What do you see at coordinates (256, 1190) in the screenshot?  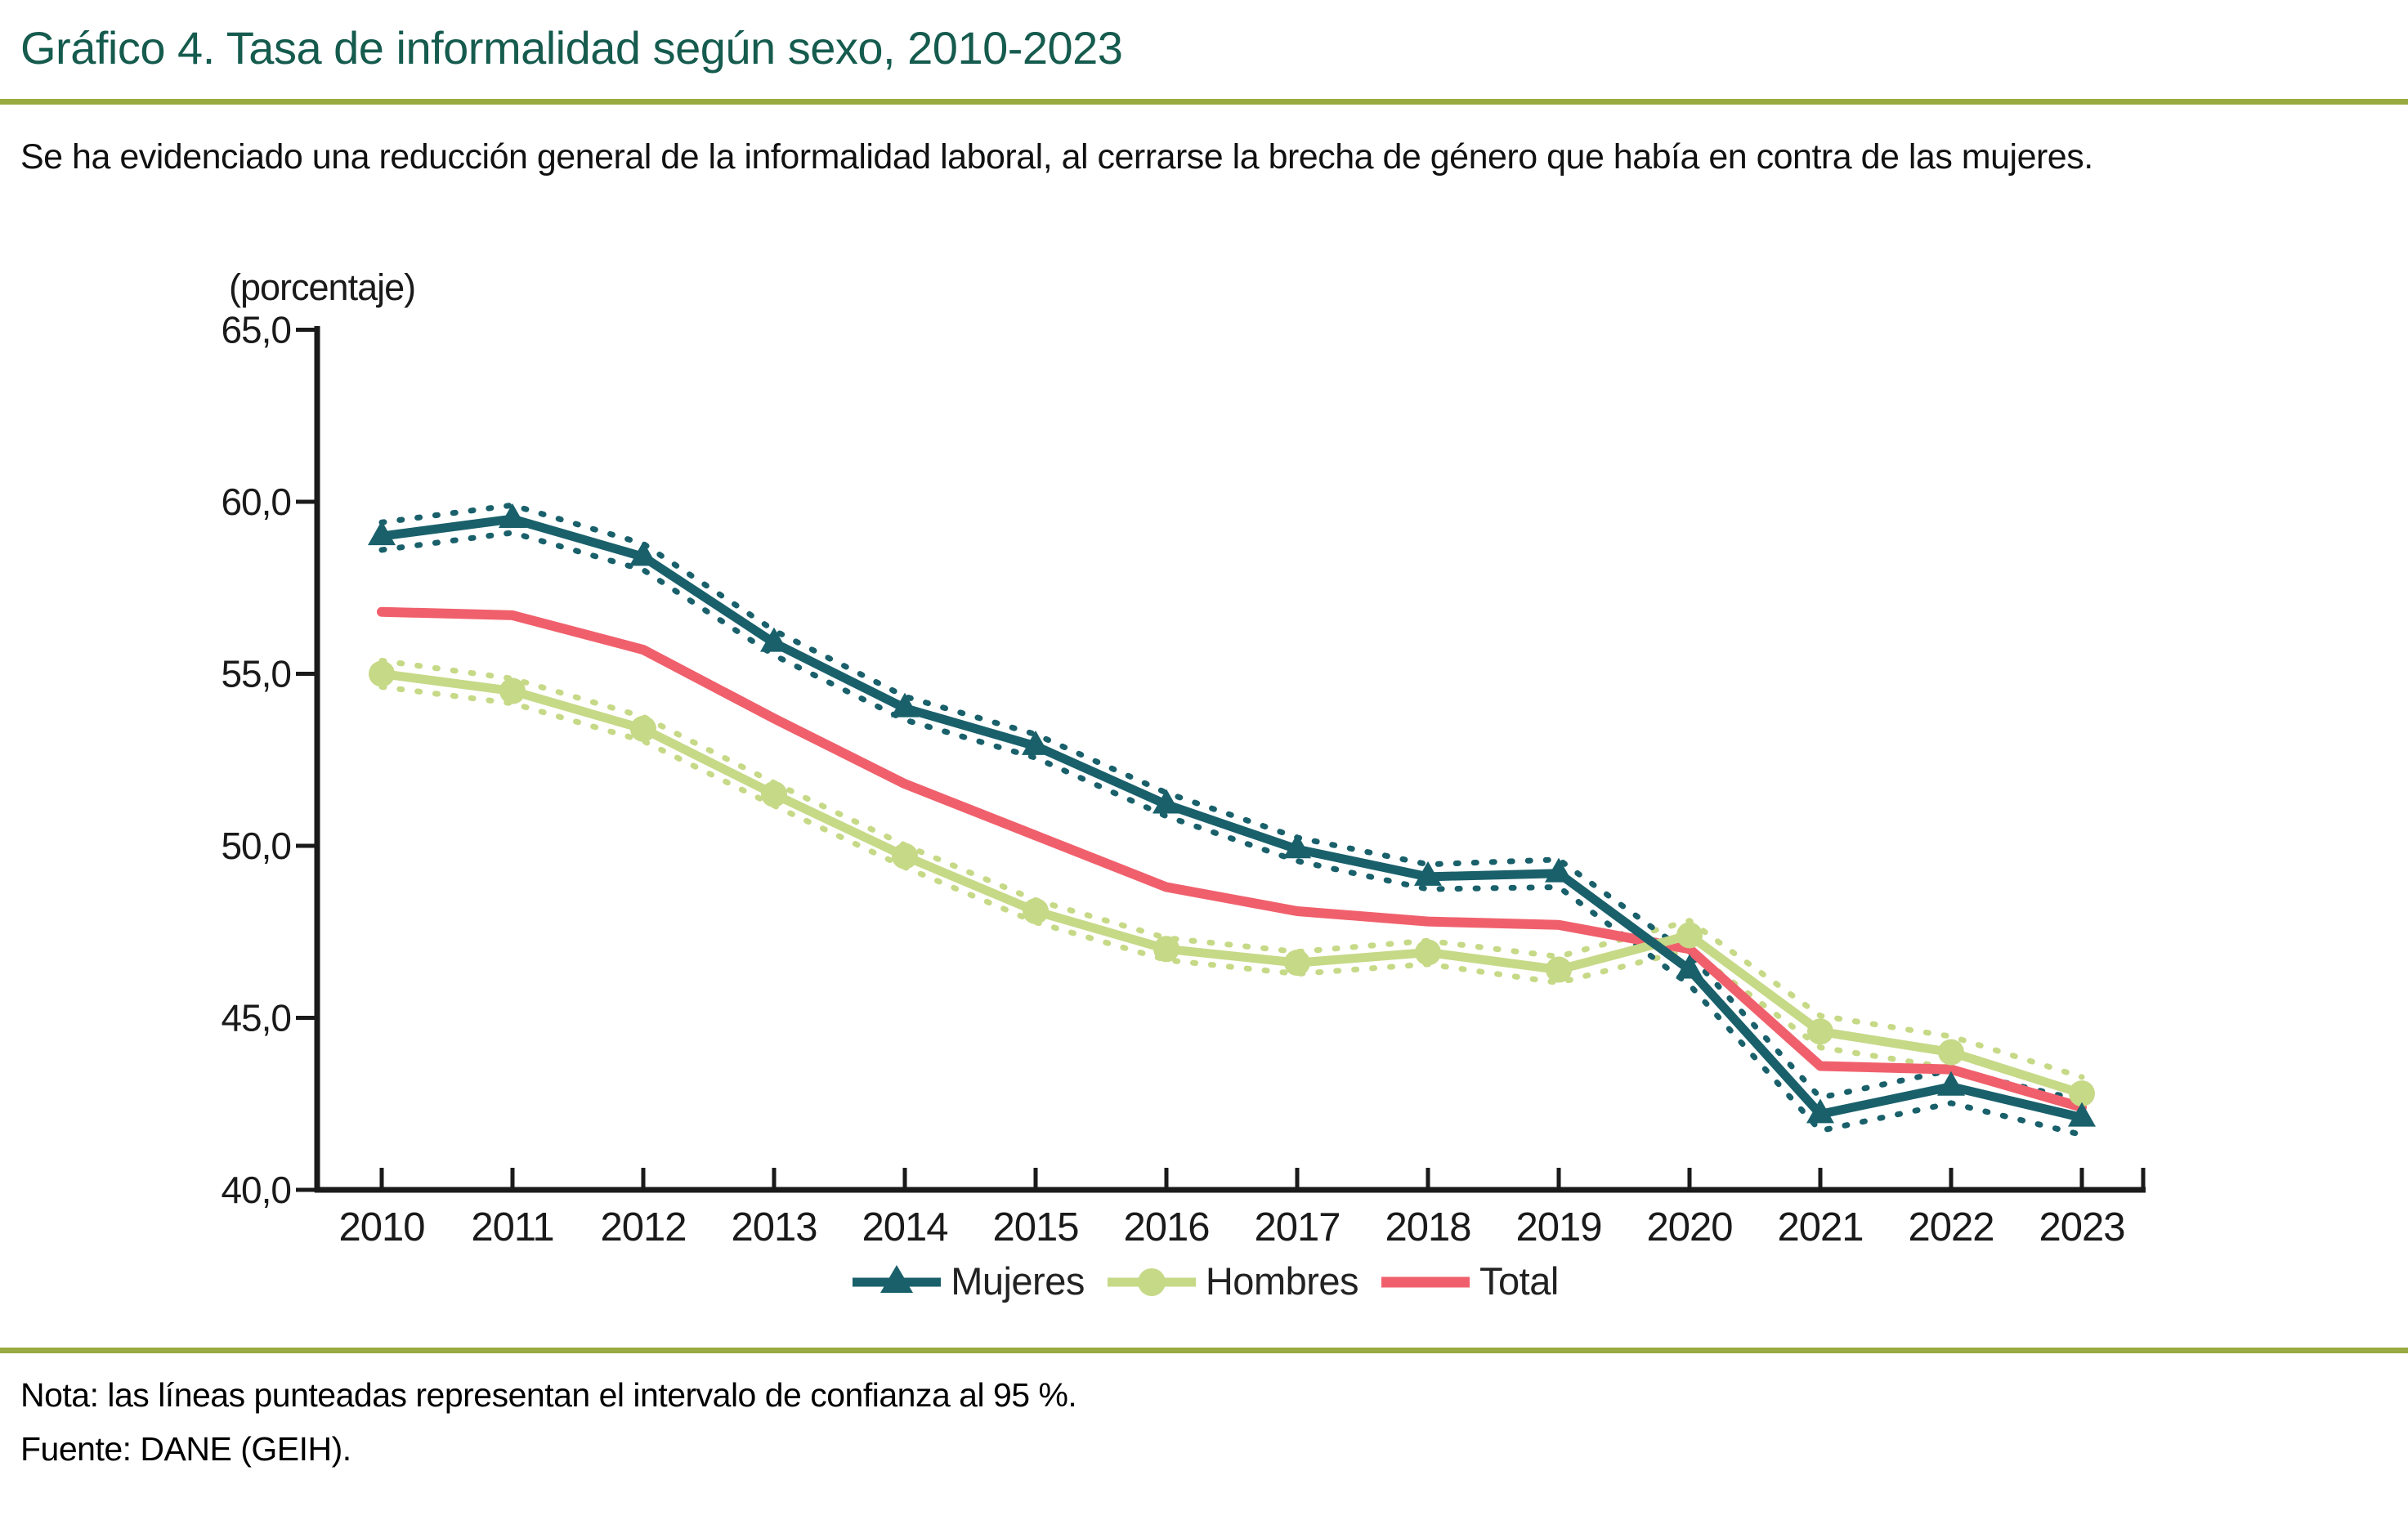 I see `svg-text: 40,0` at bounding box center [256, 1190].